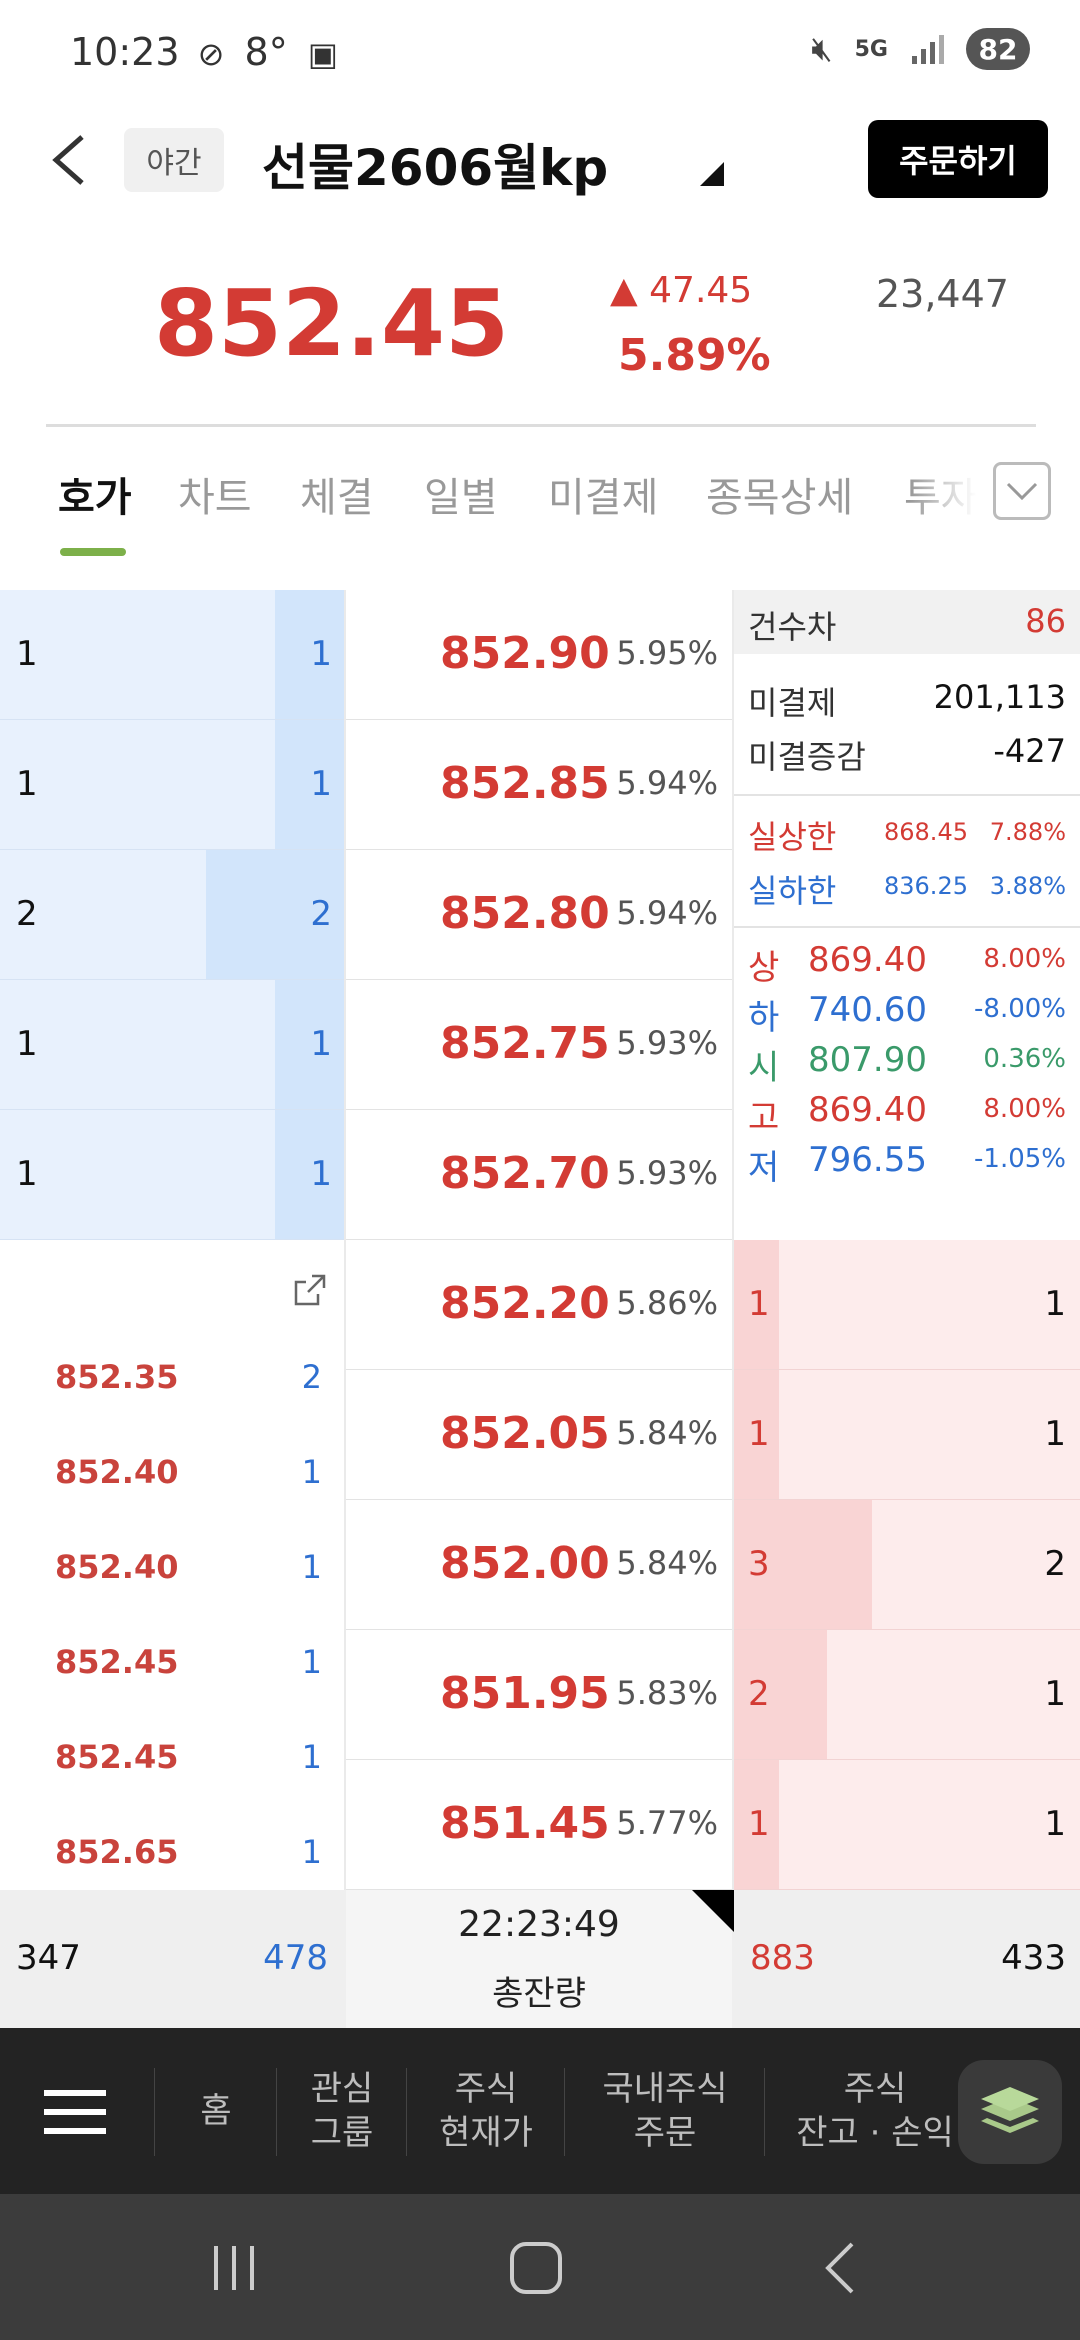 The height and width of the screenshot is (2340, 1080). I want to click on ask-price-row: 852.75 5.93%, so click(539, 1045).